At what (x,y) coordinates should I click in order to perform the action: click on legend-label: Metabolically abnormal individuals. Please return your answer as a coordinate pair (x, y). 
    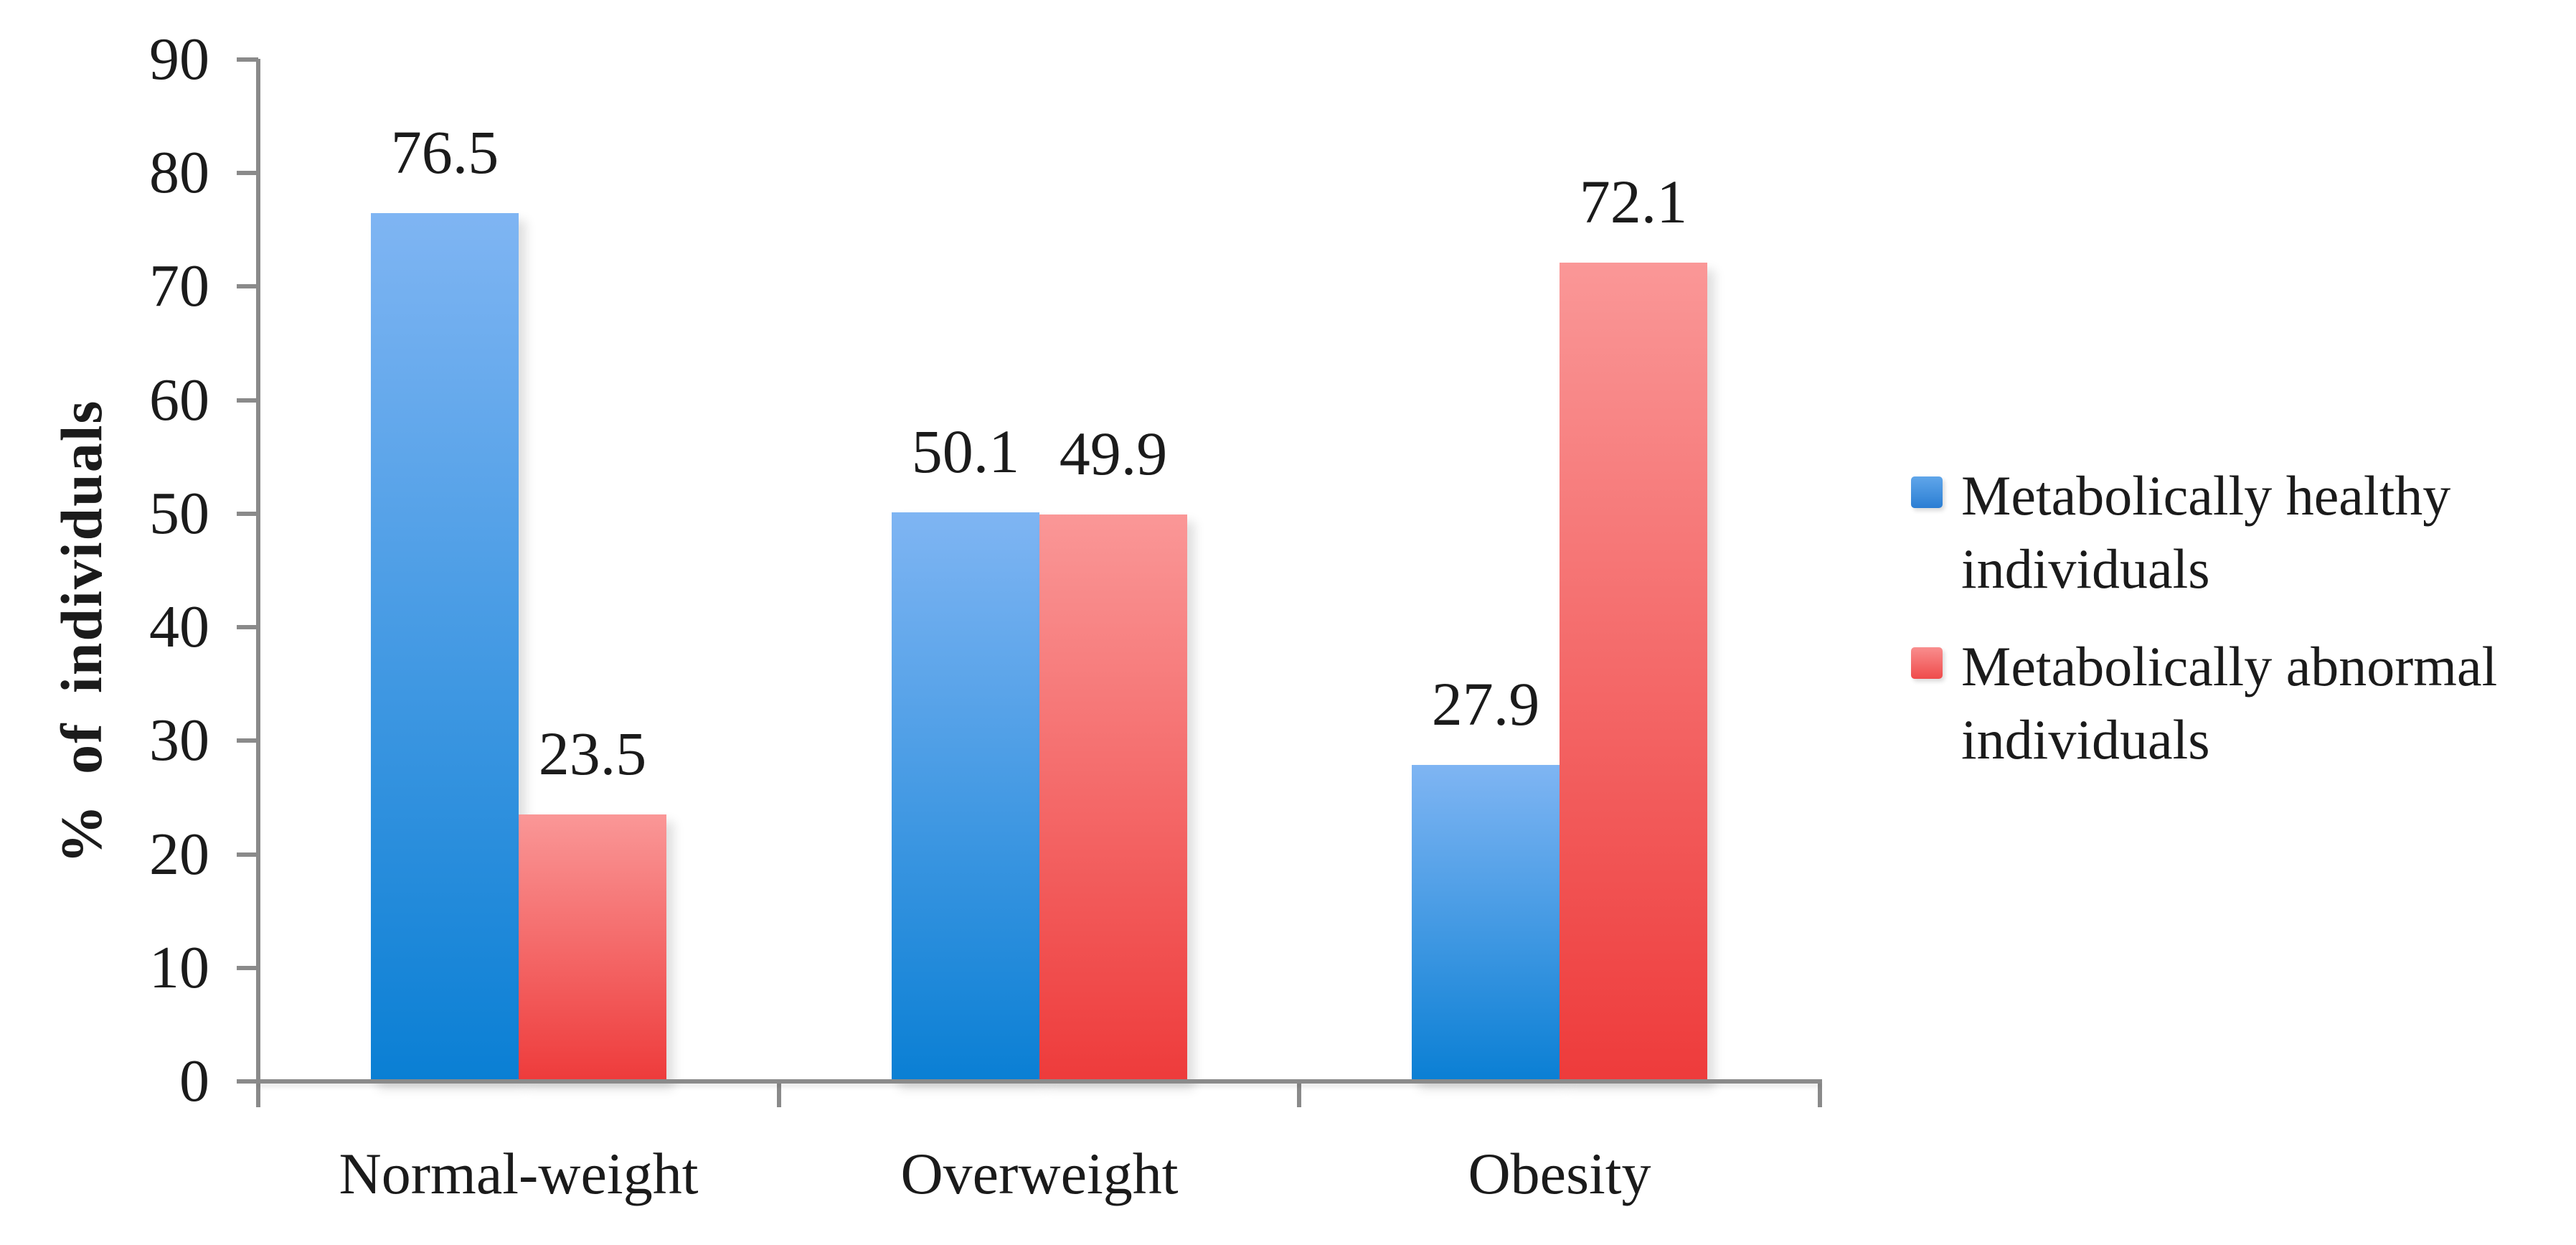
    Looking at the image, I should click on (2229, 703).